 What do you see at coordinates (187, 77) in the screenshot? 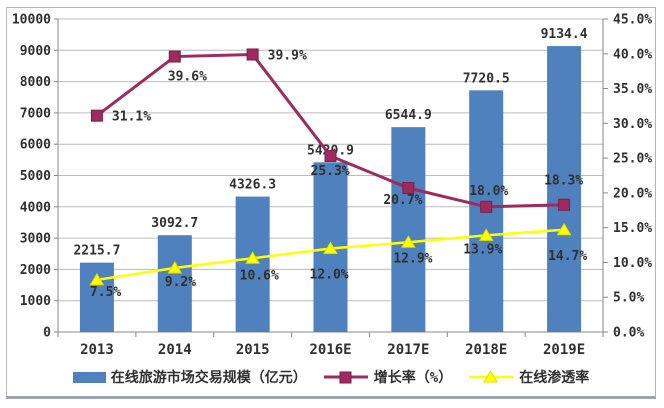
I see `svg-text: 39.6%` at bounding box center [187, 77].